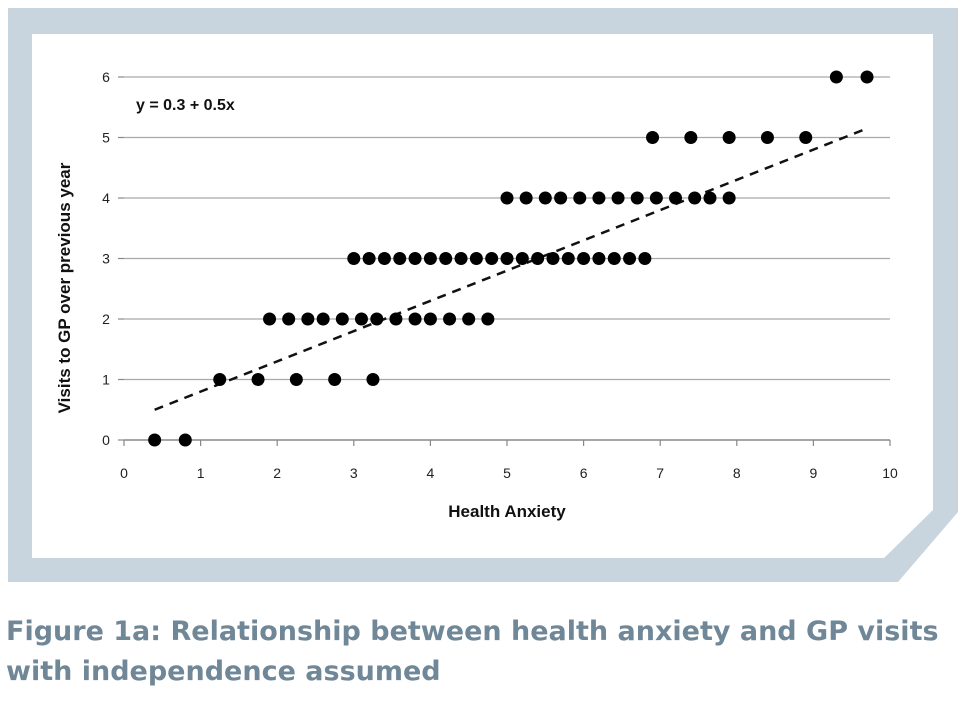 This screenshot has width=966, height=706. Describe the element at coordinates (201, 473) in the screenshot. I see `x-tick-label-1: 1` at that location.